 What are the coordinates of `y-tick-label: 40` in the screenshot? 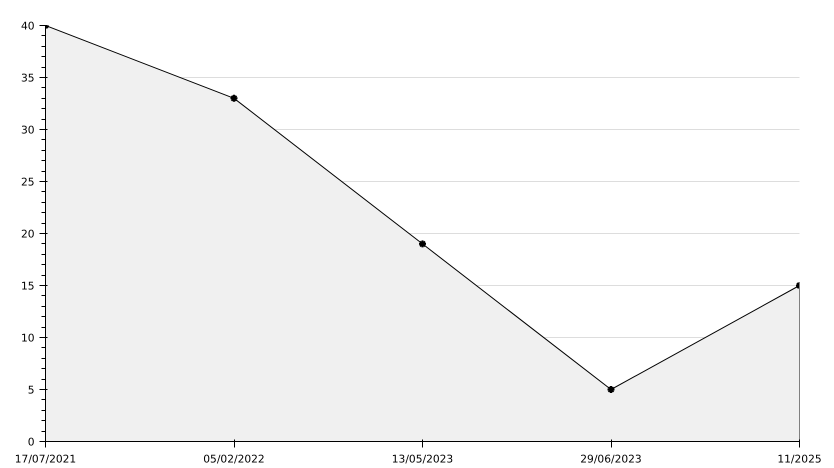 It's located at (27, 26).